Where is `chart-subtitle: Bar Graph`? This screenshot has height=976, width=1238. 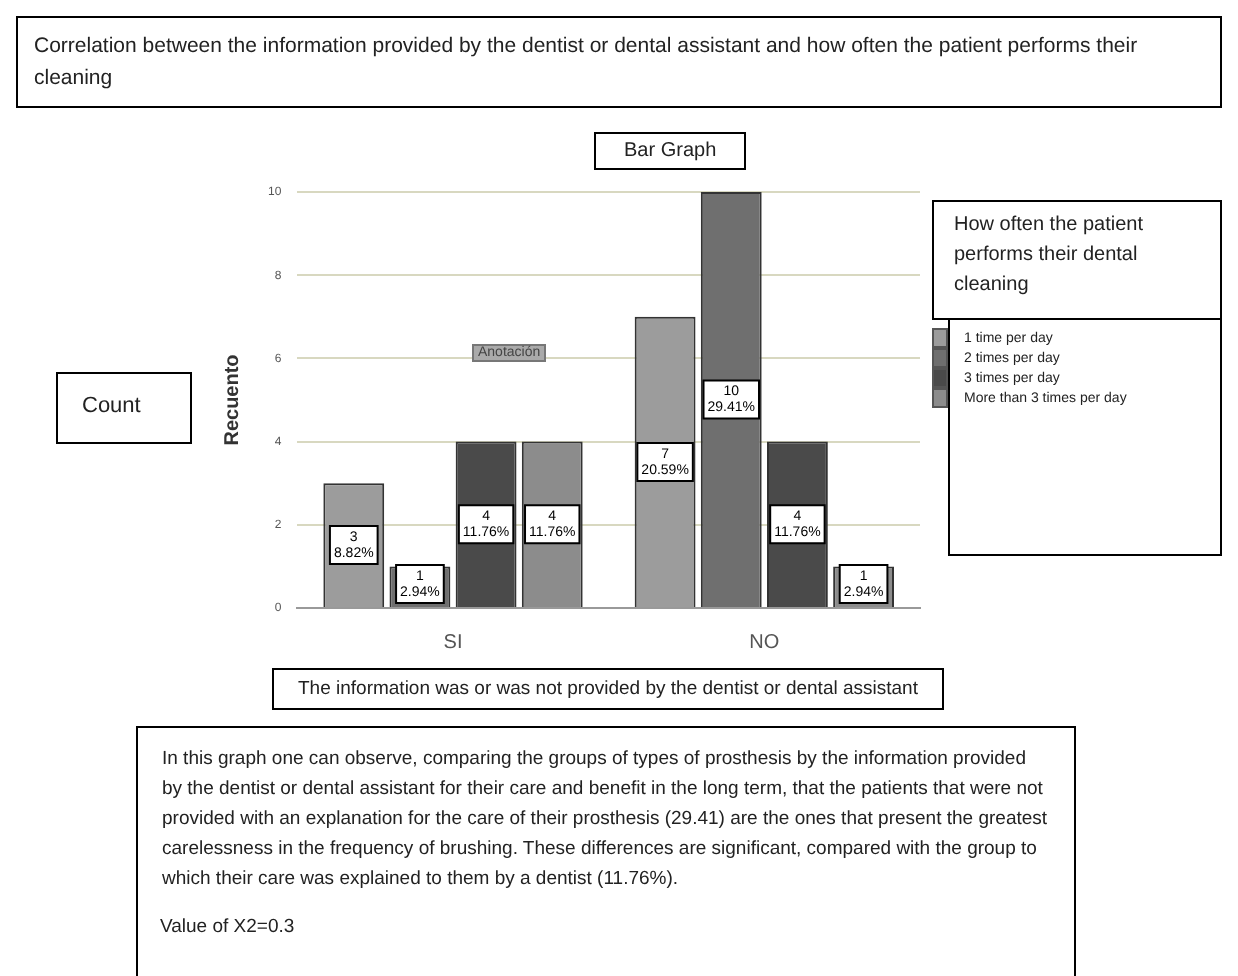
chart-subtitle: Bar Graph is located at coordinates (670, 151).